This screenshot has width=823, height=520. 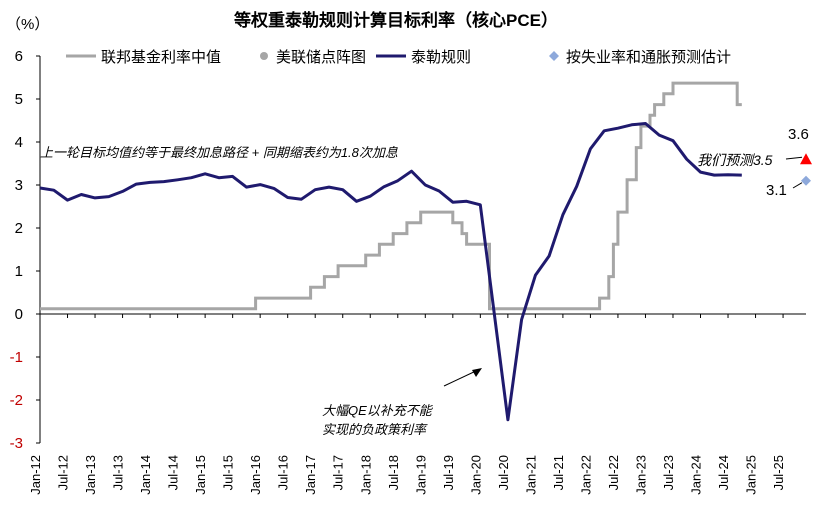 What do you see at coordinates (530, 475) in the screenshot?
I see `x-tick-label: Jan-21` at bounding box center [530, 475].